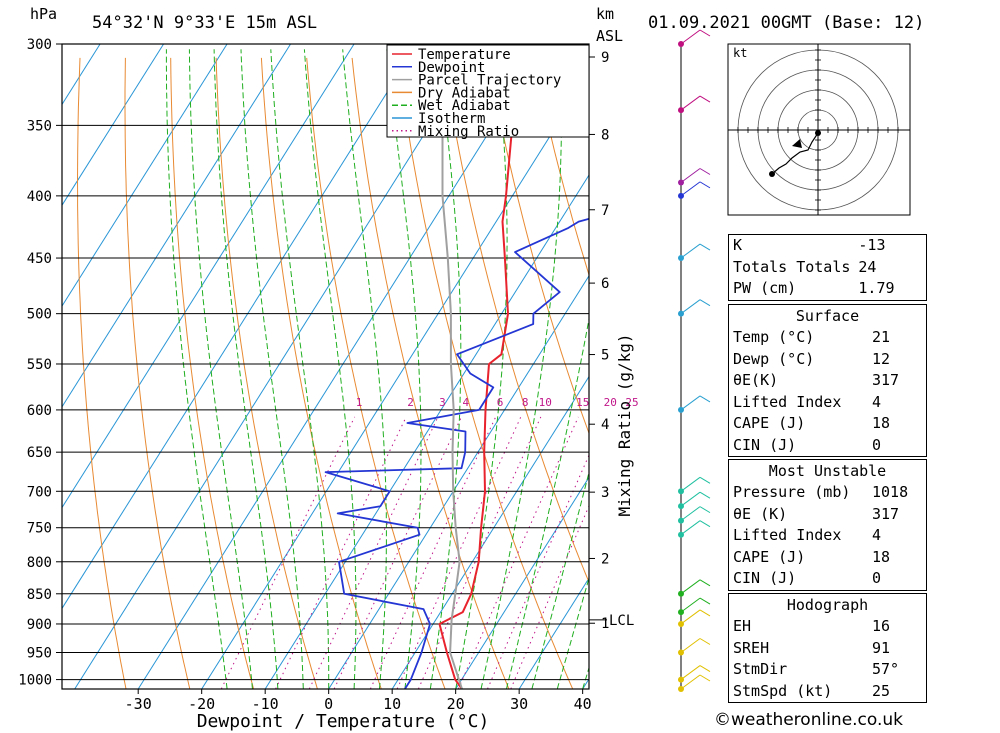 This screenshot has height=733, width=1000. Describe the element at coordinates (765, 444) in the screenshot. I see `surface-label: CIN (J)` at that location.